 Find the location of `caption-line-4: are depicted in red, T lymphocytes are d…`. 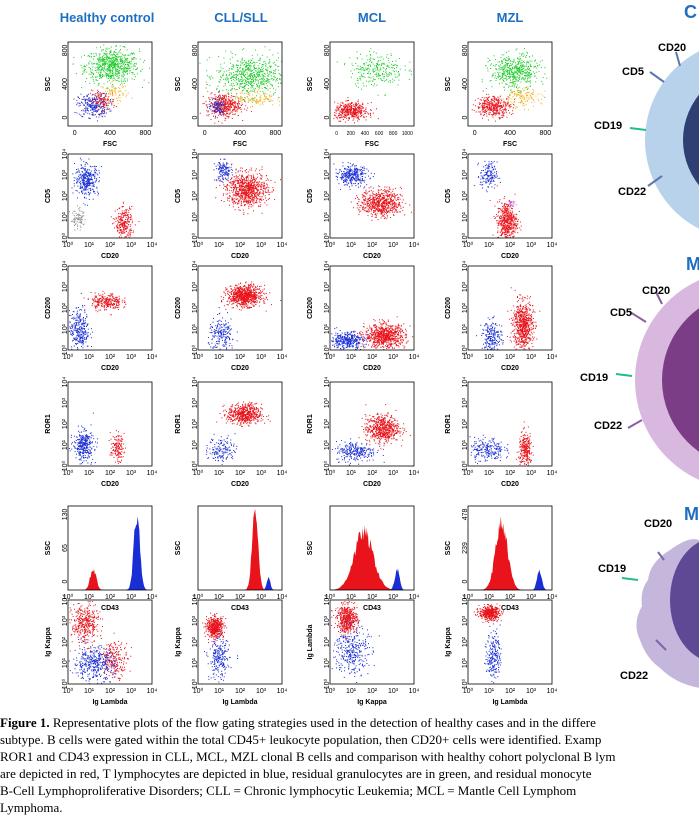

caption-line-4: are depicted in red, T lymphocytes are d… is located at coordinates (296, 773).